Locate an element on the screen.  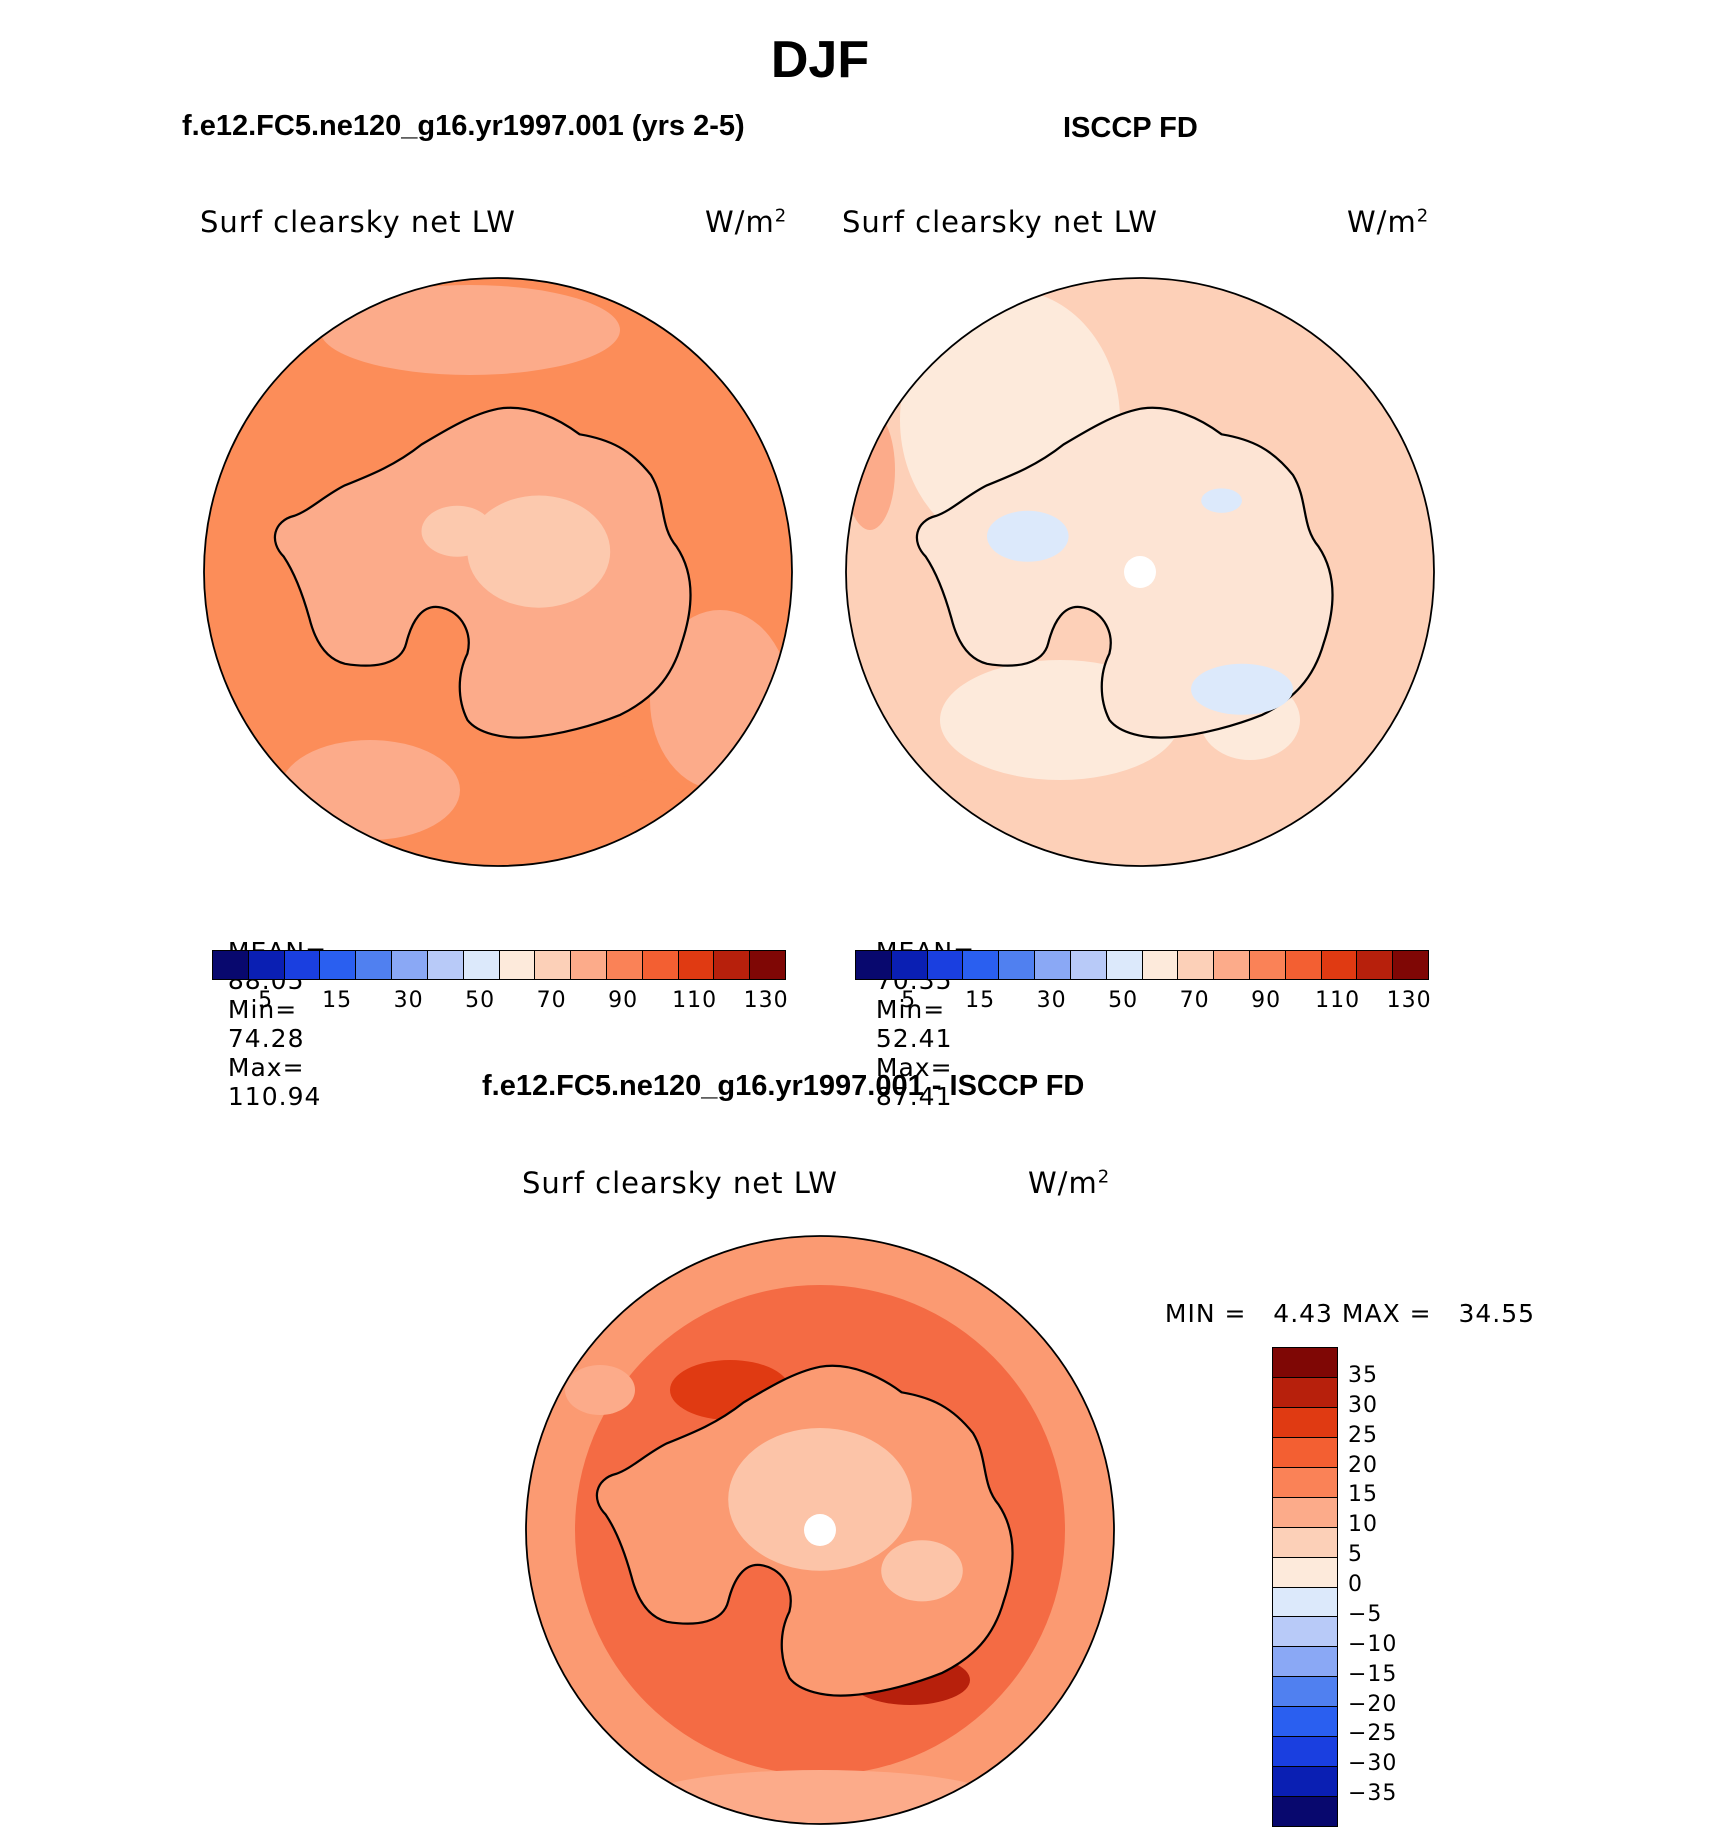
obs-colorbar-tick-label: 5 is located at coordinates (909, 1000).